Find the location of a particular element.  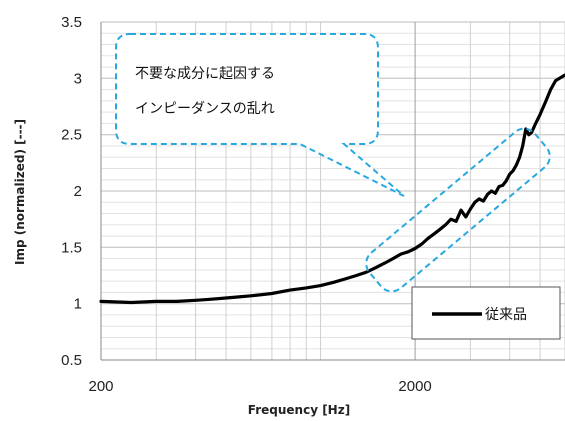

x-tick-labels: 200 2000 is located at coordinates (259, 386).